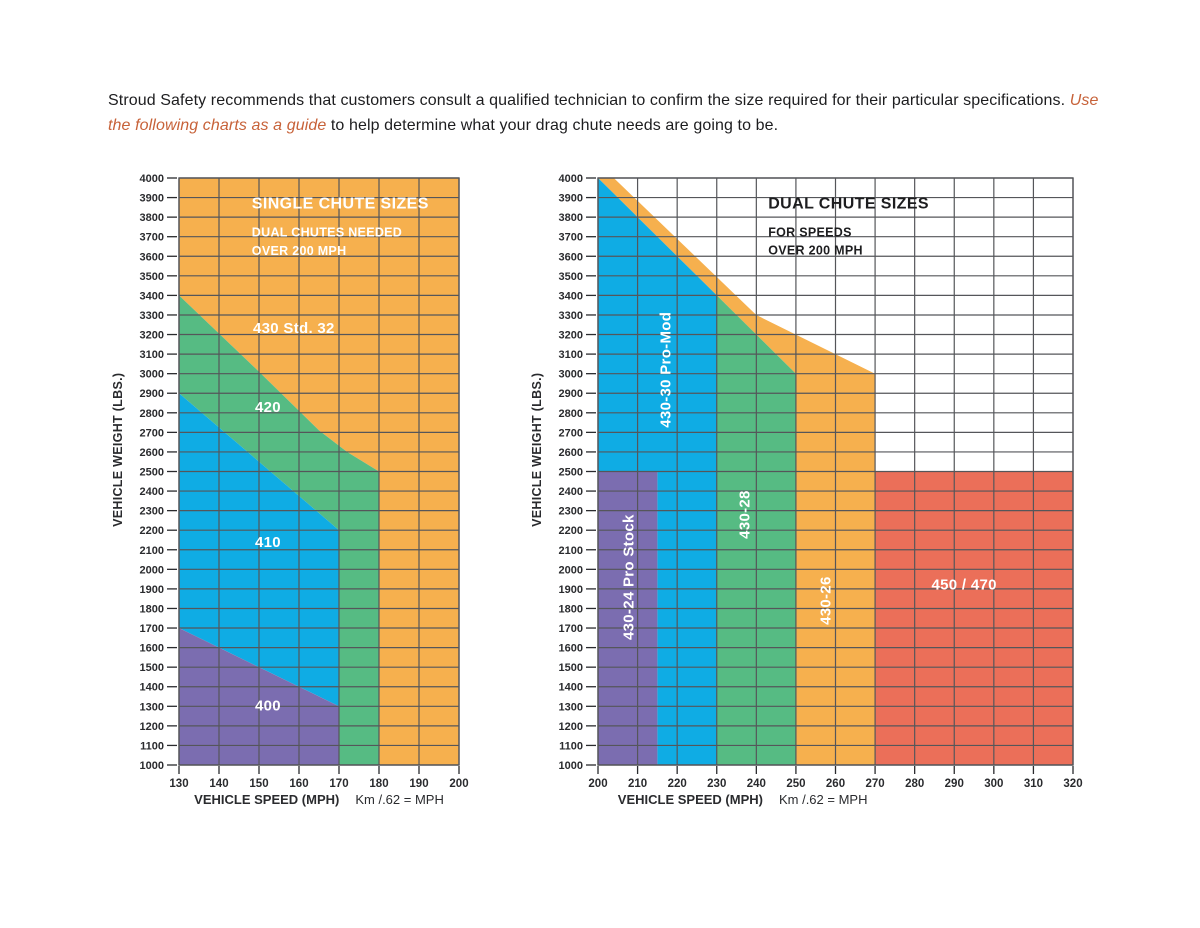 The width and height of the screenshot is (1200, 928). Describe the element at coordinates (152, 375) in the screenshot. I see `y-tick-label: 3000` at that location.